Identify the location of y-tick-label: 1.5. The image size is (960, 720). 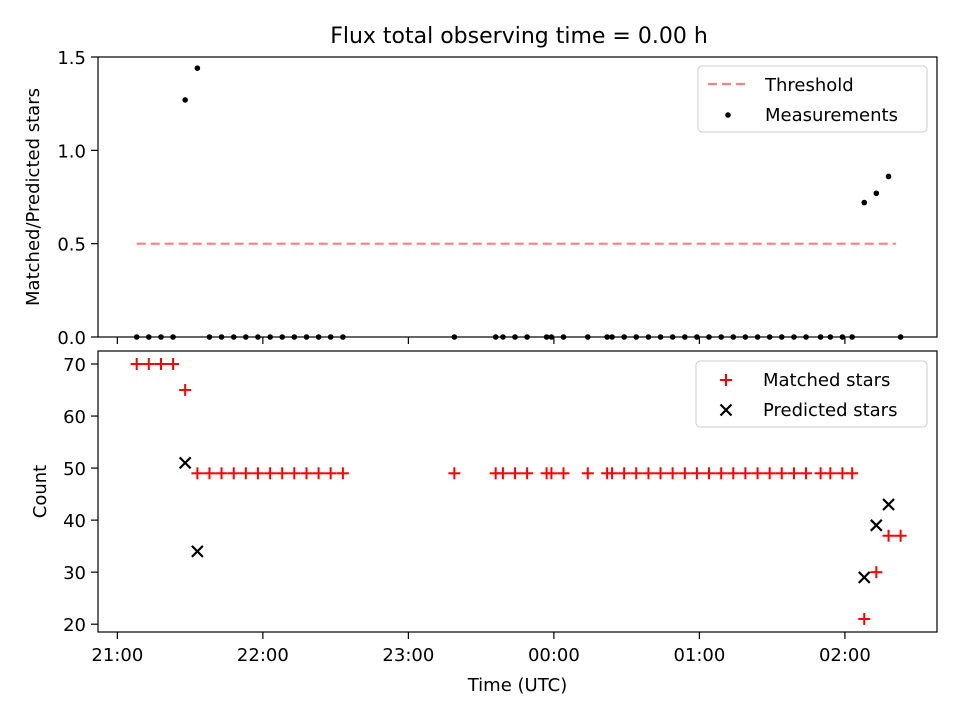
(71, 58).